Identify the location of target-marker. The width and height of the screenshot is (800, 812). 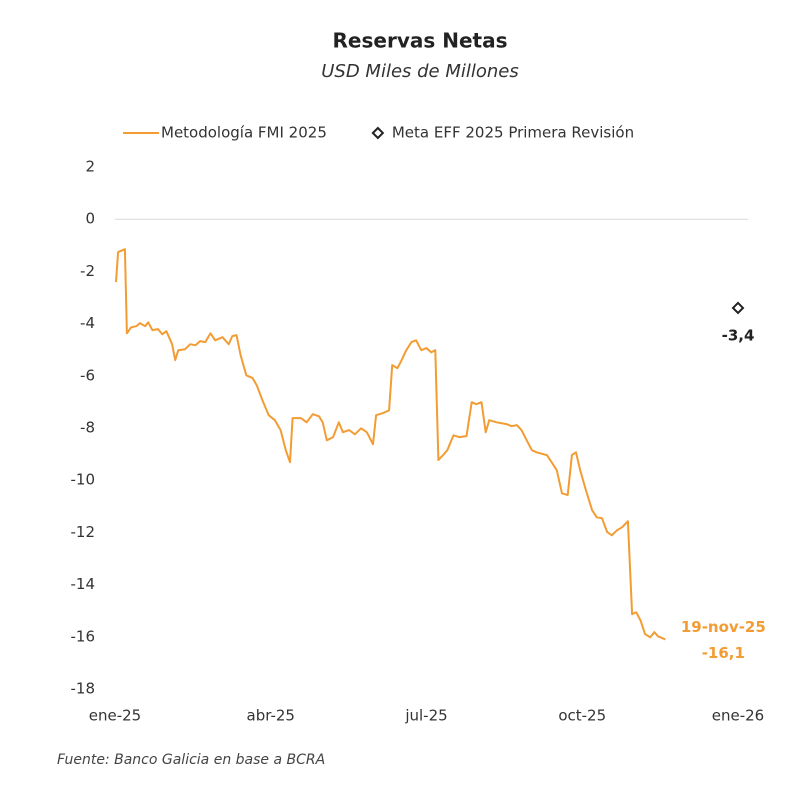
(738, 308).